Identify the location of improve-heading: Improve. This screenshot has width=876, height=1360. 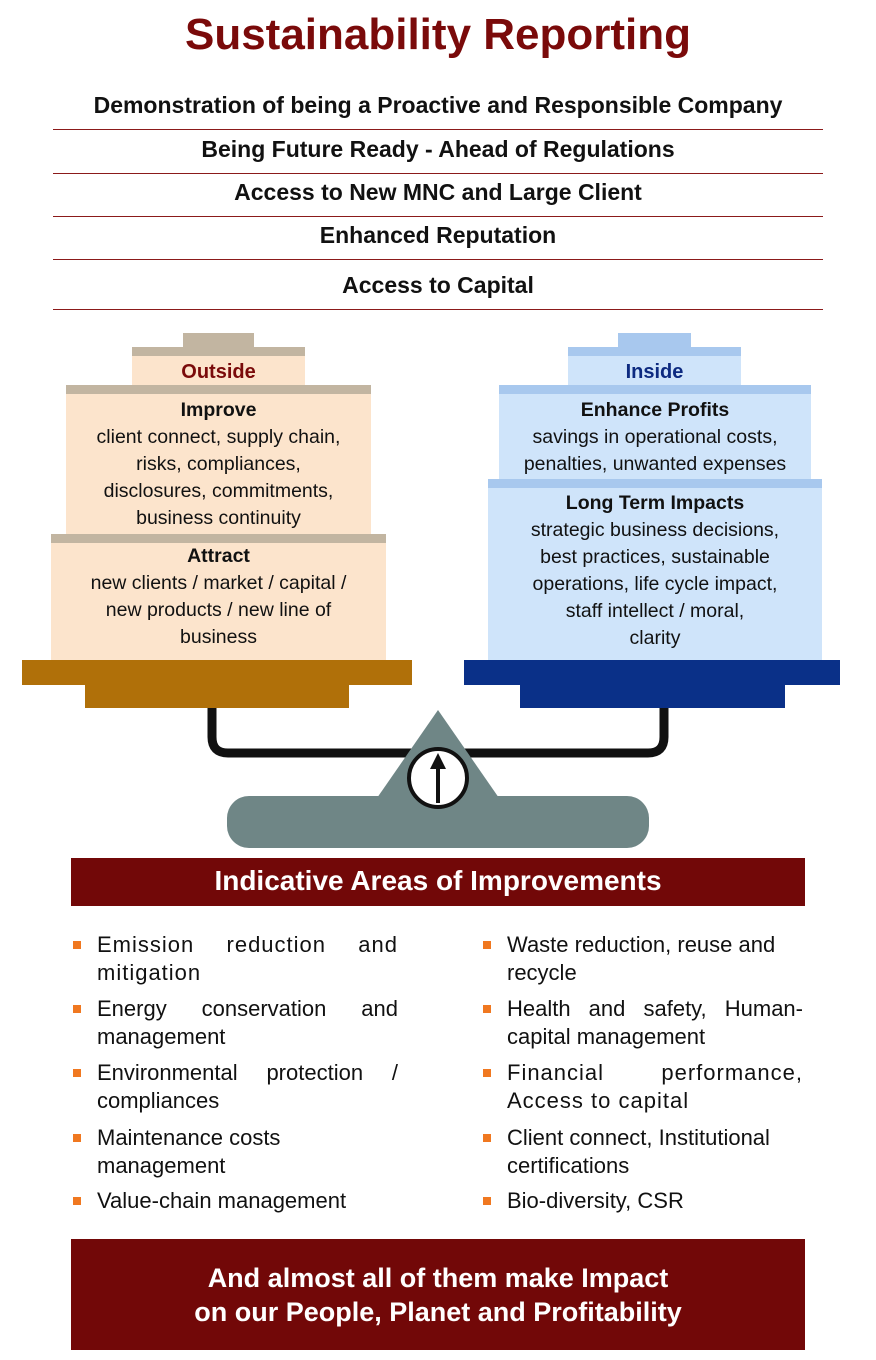
(218, 410).